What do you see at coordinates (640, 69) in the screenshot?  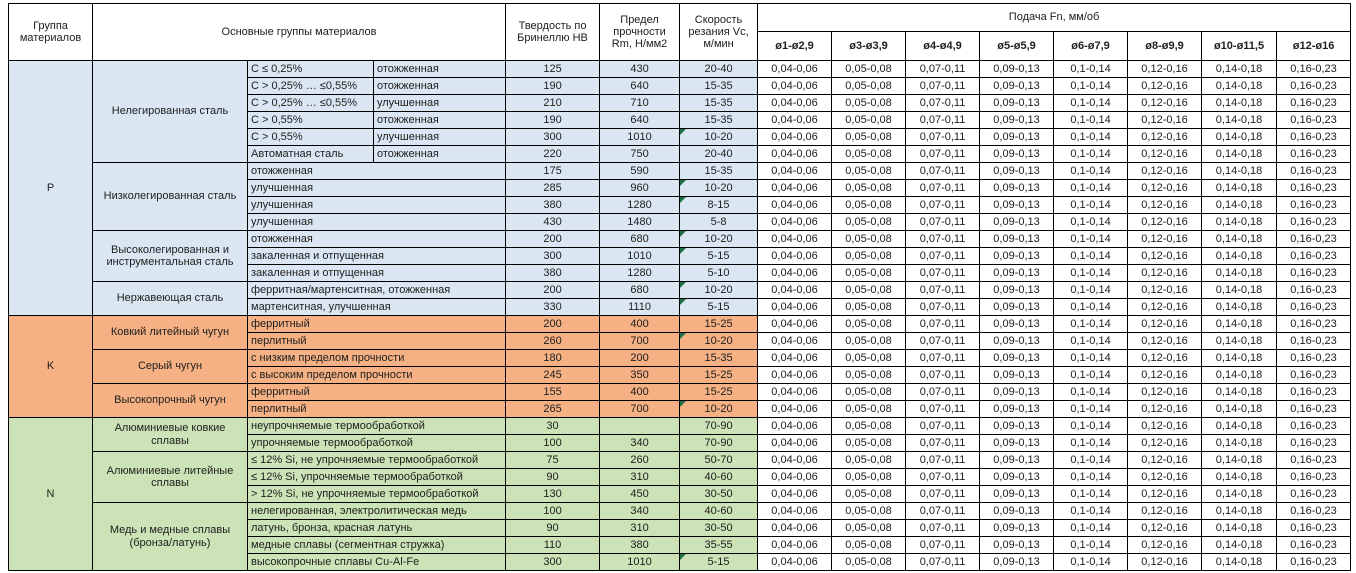 I see `strength-cell: 430` at bounding box center [640, 69].